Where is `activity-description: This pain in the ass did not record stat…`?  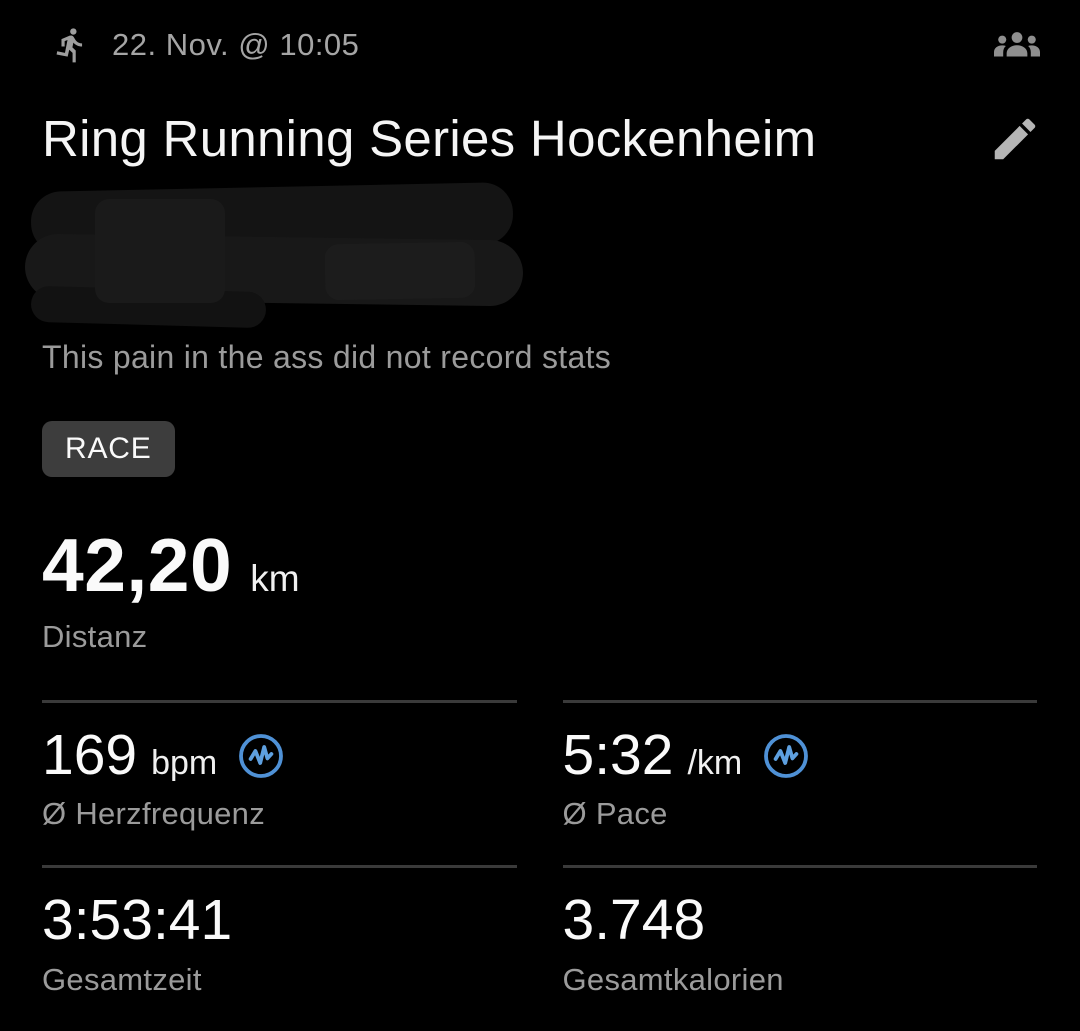 activity-description: This pain in the ass did not record stat… is located at coordinates (327, 356).